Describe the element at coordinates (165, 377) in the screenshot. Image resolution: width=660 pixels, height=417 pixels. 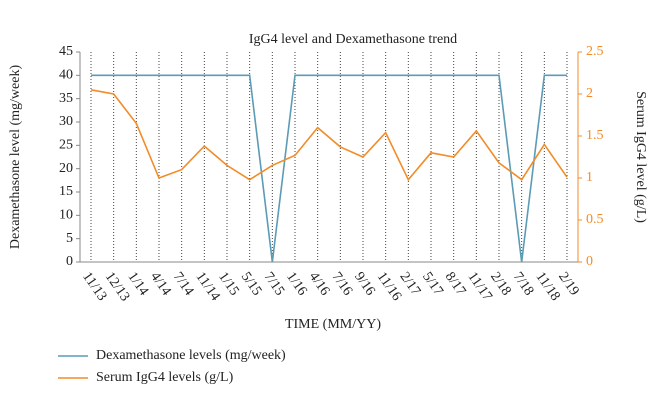
I see `legend-label: Serum IgG4 levels (g/L)` at that location.